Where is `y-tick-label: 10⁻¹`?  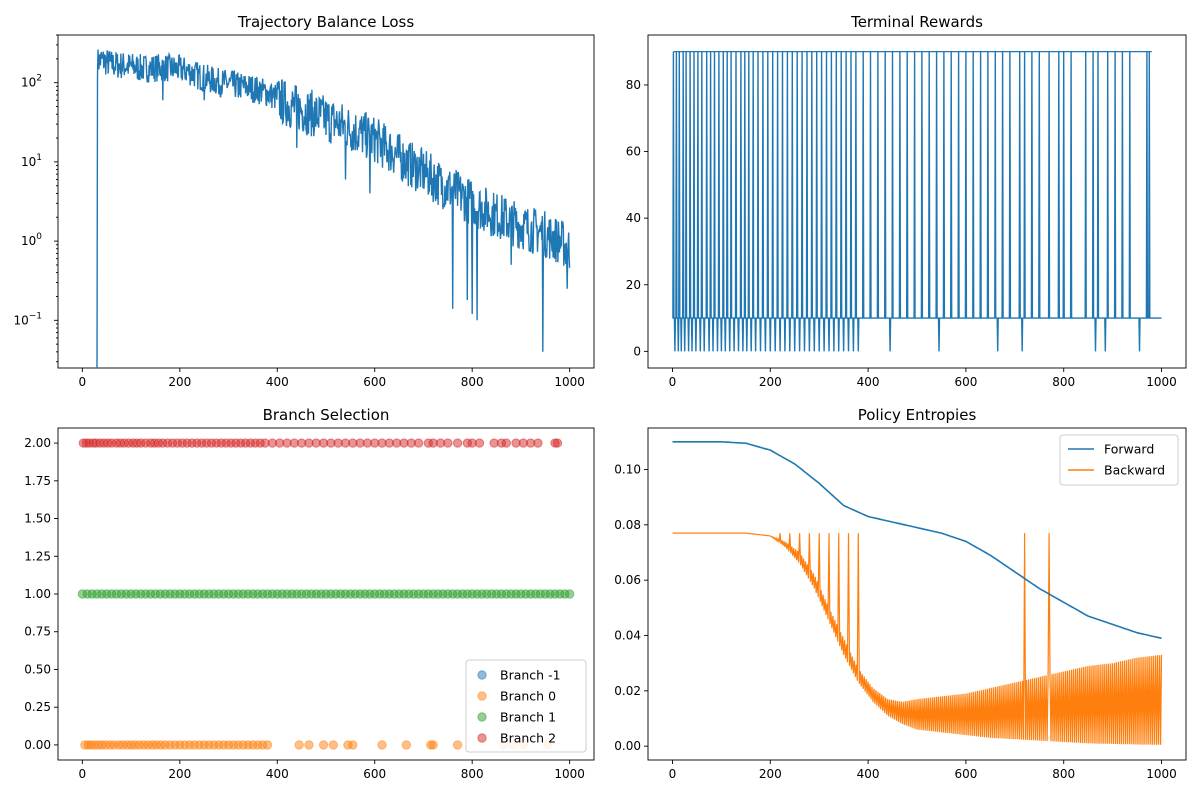
y-tick-label: 10⁻¹ is located at coordinates (27, 319).